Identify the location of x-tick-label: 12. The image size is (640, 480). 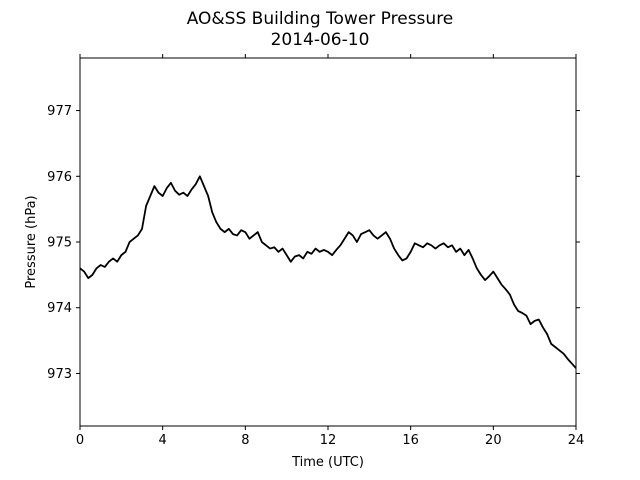
(328, 440).